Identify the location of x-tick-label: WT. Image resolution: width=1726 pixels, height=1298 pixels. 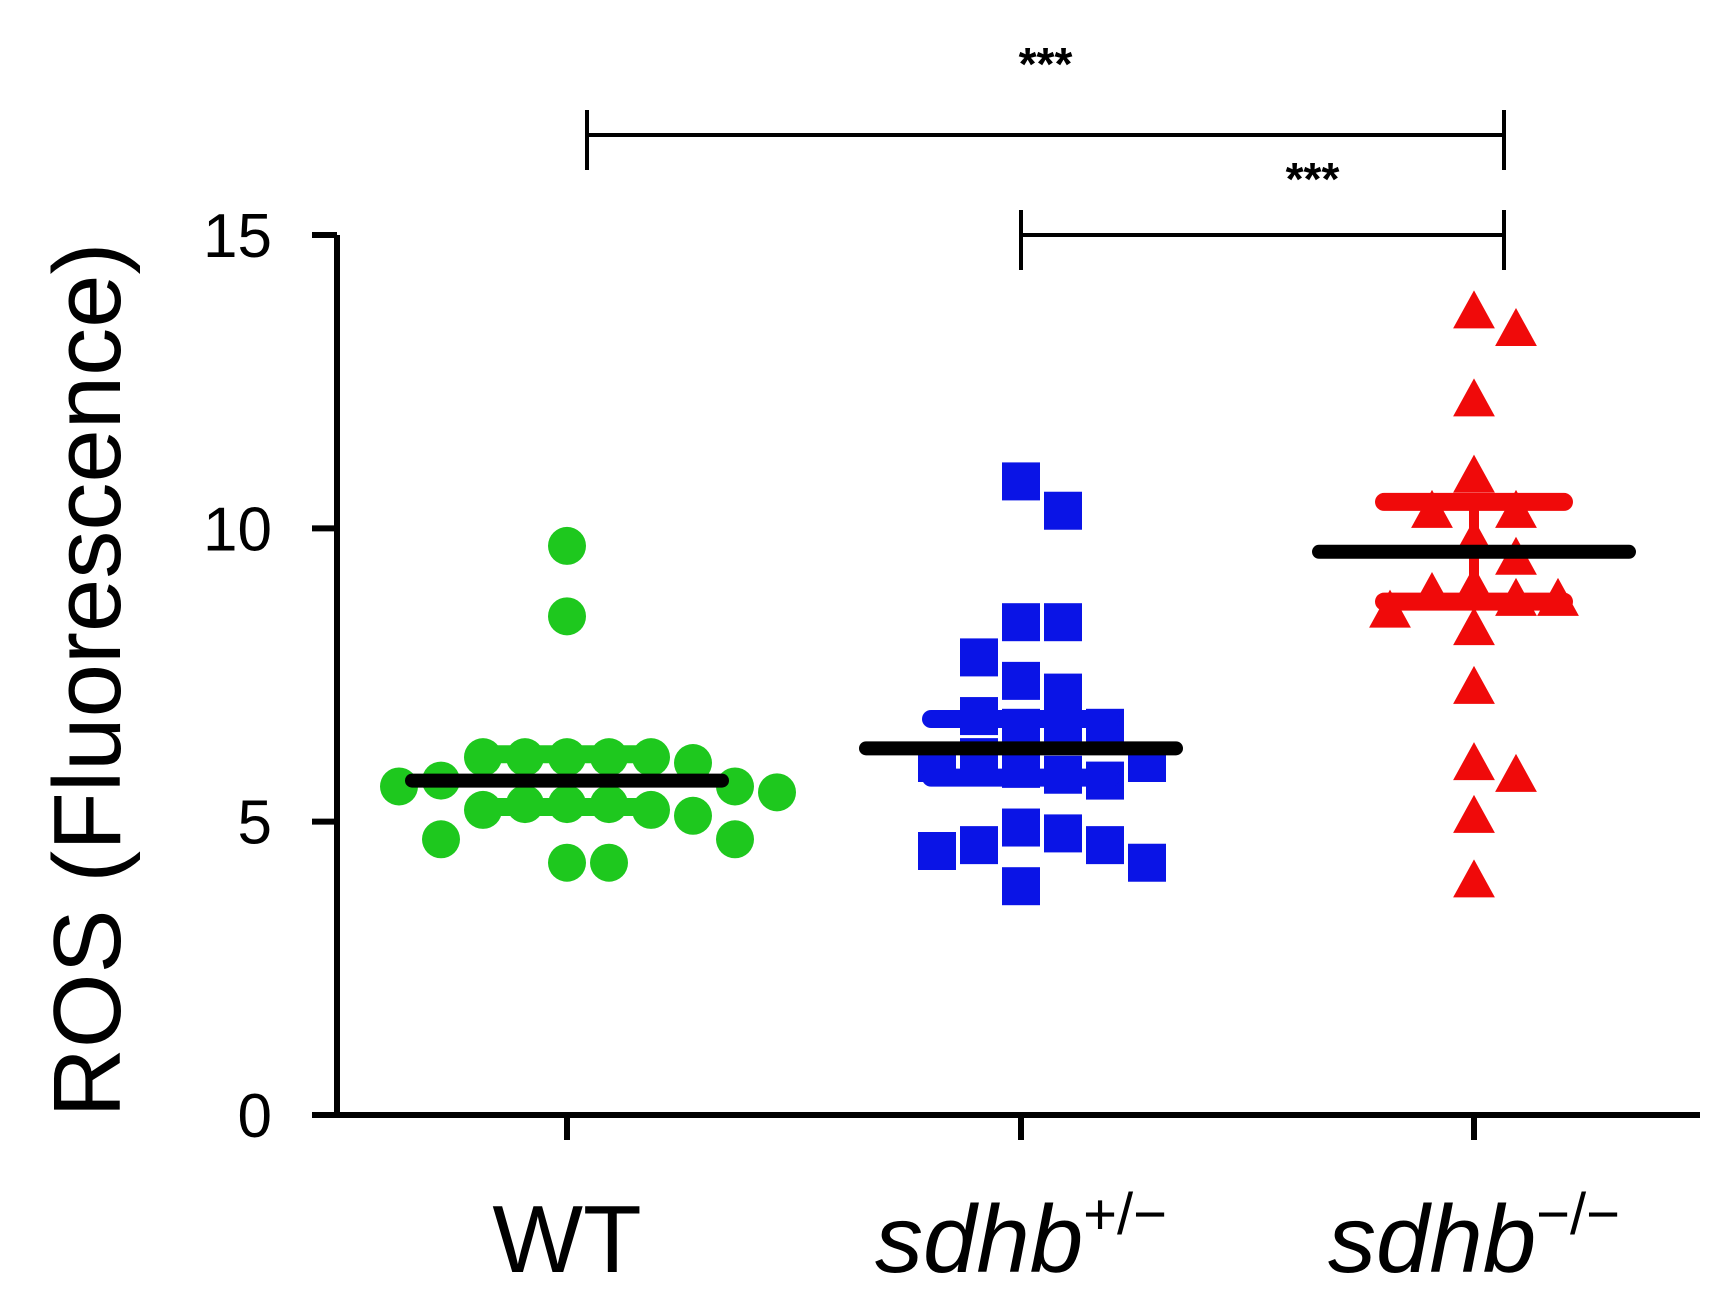
(566, 1239).